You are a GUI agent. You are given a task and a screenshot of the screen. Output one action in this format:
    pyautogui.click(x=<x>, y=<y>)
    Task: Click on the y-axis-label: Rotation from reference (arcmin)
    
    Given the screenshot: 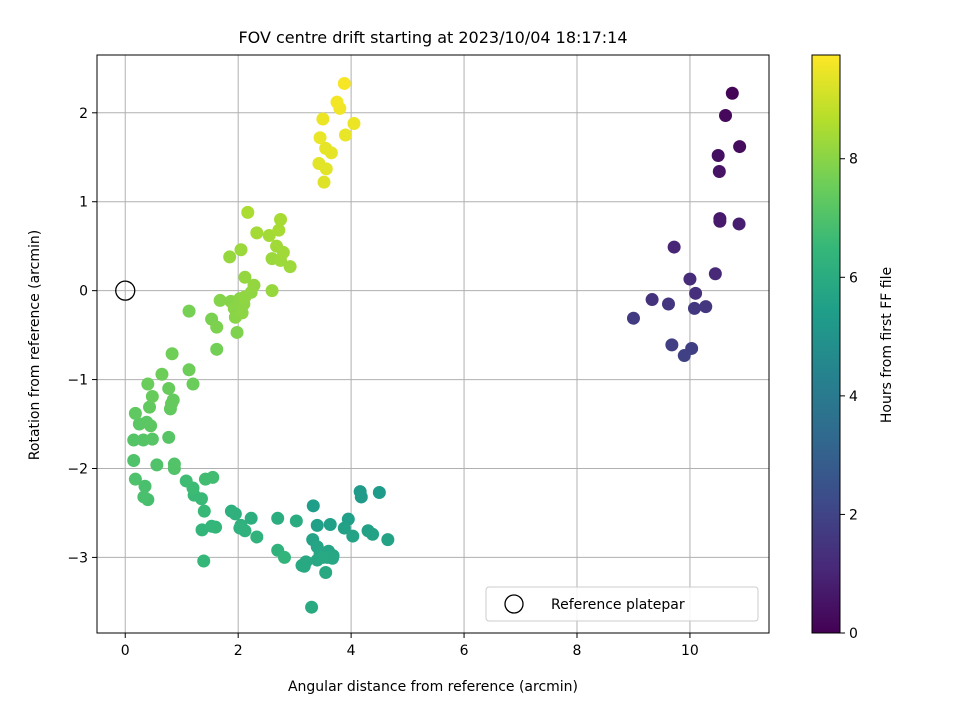 What is the action you would take?
    pyautogui.click(x=35, y=345)
    